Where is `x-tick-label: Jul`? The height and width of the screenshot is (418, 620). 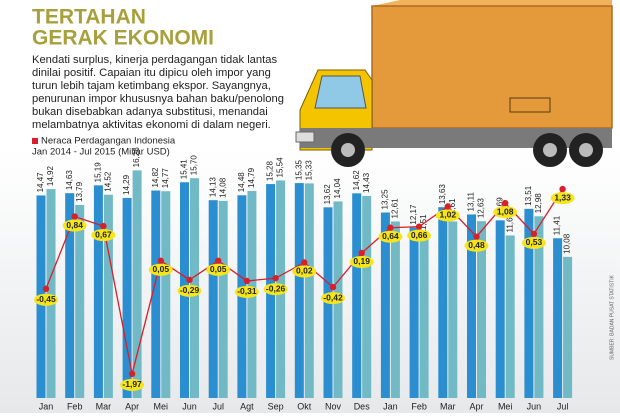 x-tick-label: Jul is located at coordinates (563, 406).